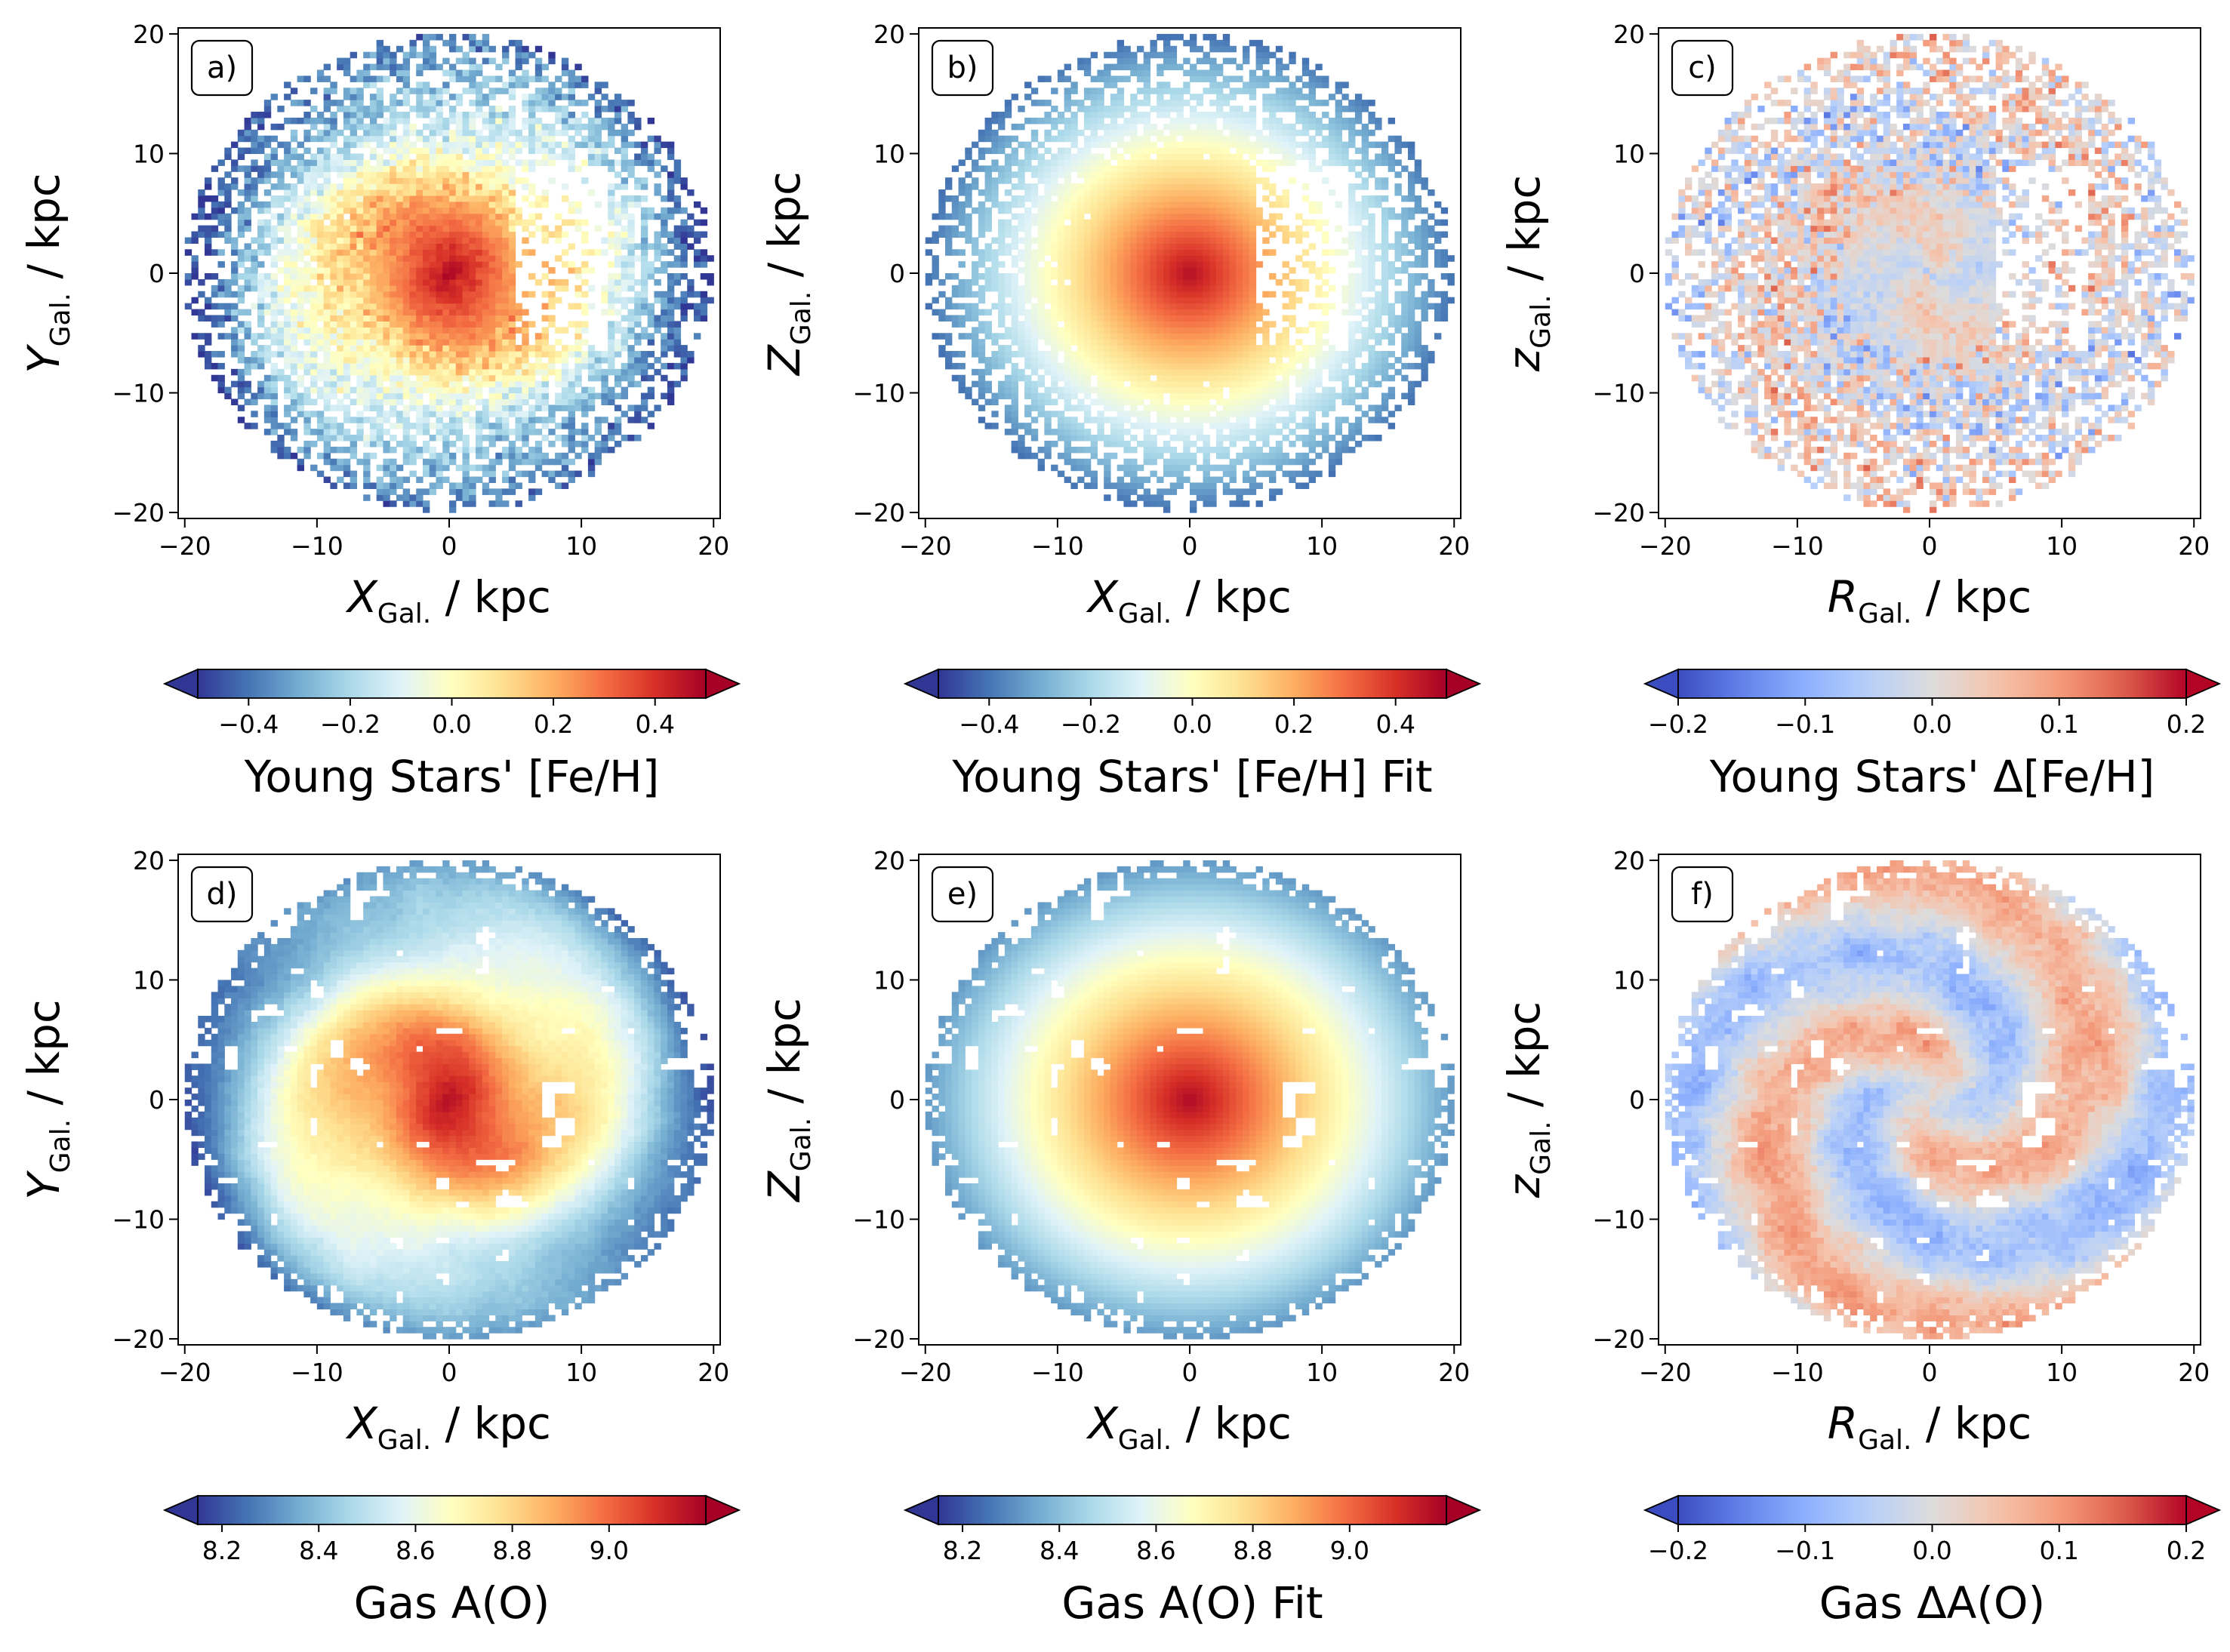 This screenshot has width=2230, height=1652. Describe the element at coordinates (43, 358) in the screenshot. I see `y-axis-symbol: Y` at that location.